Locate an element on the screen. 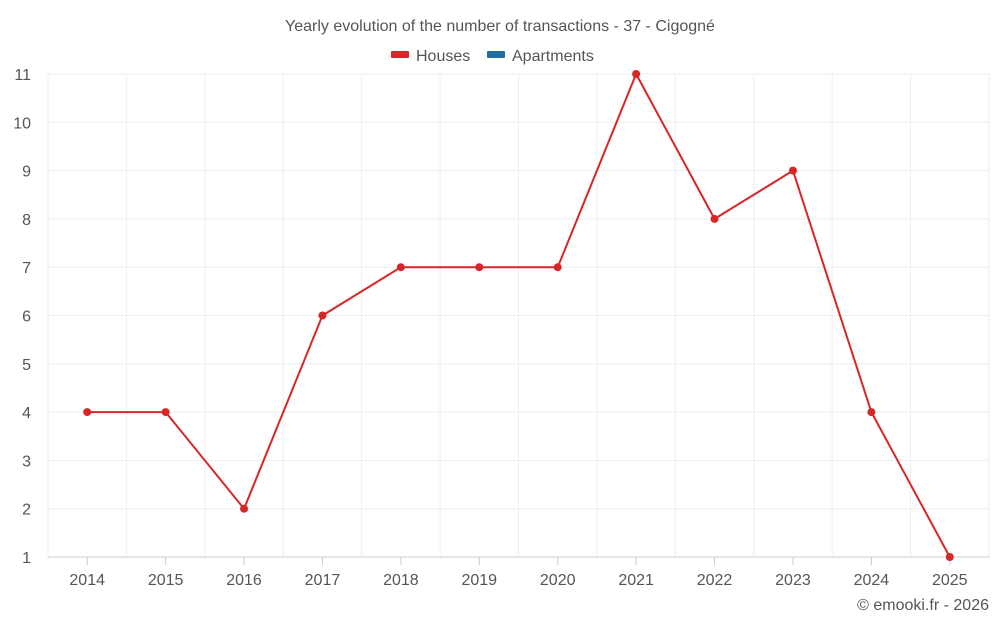 The height and width of the screenshot is (625, 1000). x-tick-label: 2015 is located at coordinates (166, 580).